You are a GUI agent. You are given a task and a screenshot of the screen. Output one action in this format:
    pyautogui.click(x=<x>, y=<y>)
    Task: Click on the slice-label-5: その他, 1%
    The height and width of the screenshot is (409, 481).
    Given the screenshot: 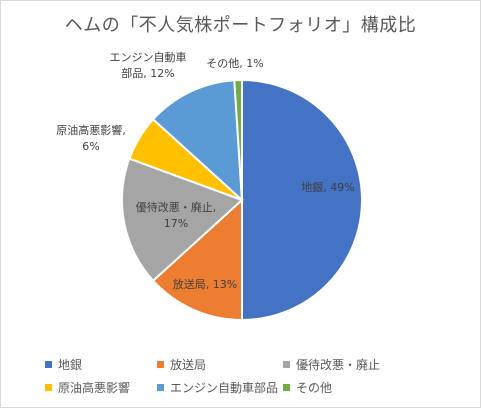 What is the action you would take?
    pyautogui.click(x=234, y=63)
    